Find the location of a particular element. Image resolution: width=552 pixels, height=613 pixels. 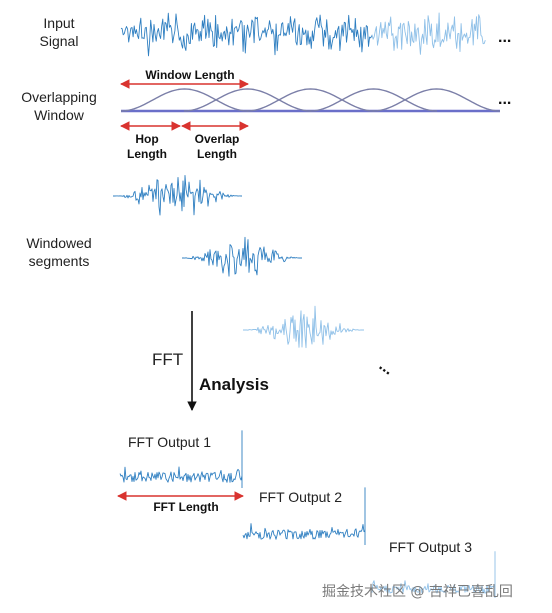

hop-length-label-line2: Length is located at coordinates (147, 154).